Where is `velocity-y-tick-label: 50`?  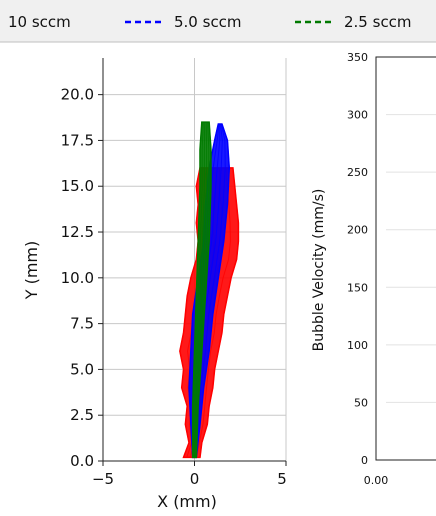
velocity-y-tick-label: 50 is located at coordinates (361, 402).